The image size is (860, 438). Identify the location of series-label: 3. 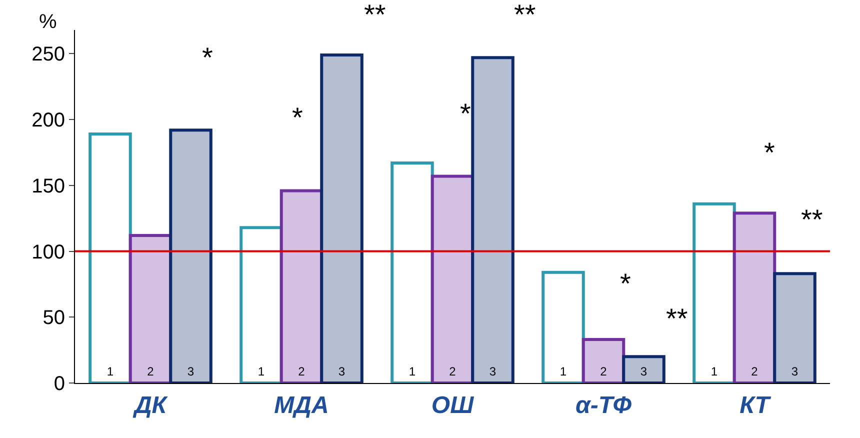
(190, 371).